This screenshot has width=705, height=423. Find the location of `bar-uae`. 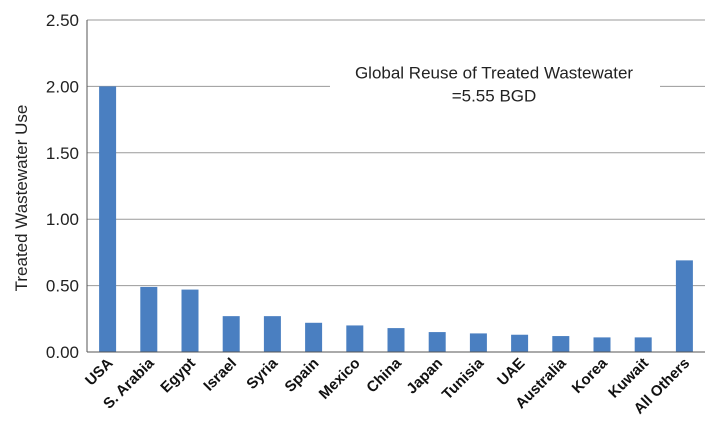

bar-uae is located at coordinates (520, 343).